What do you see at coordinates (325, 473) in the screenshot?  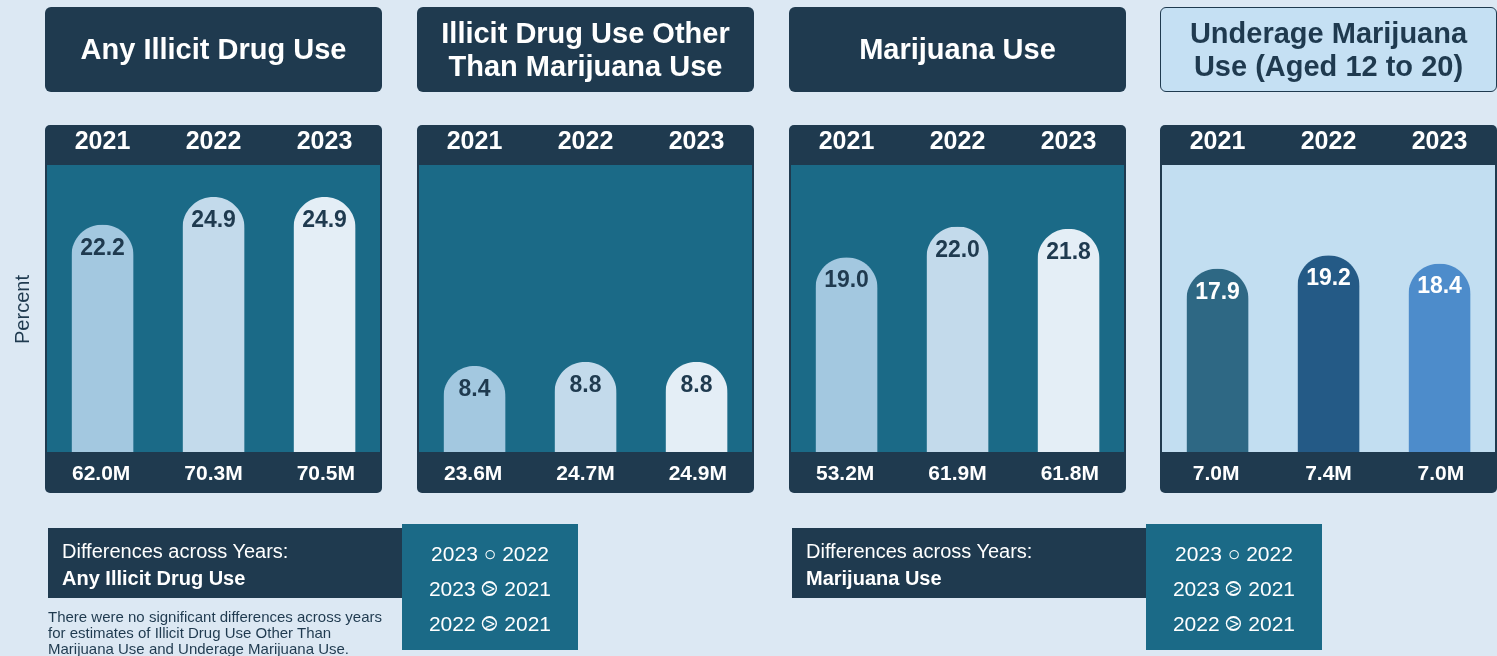 I see `text: 70.5M` at bounding box center [325, 473].